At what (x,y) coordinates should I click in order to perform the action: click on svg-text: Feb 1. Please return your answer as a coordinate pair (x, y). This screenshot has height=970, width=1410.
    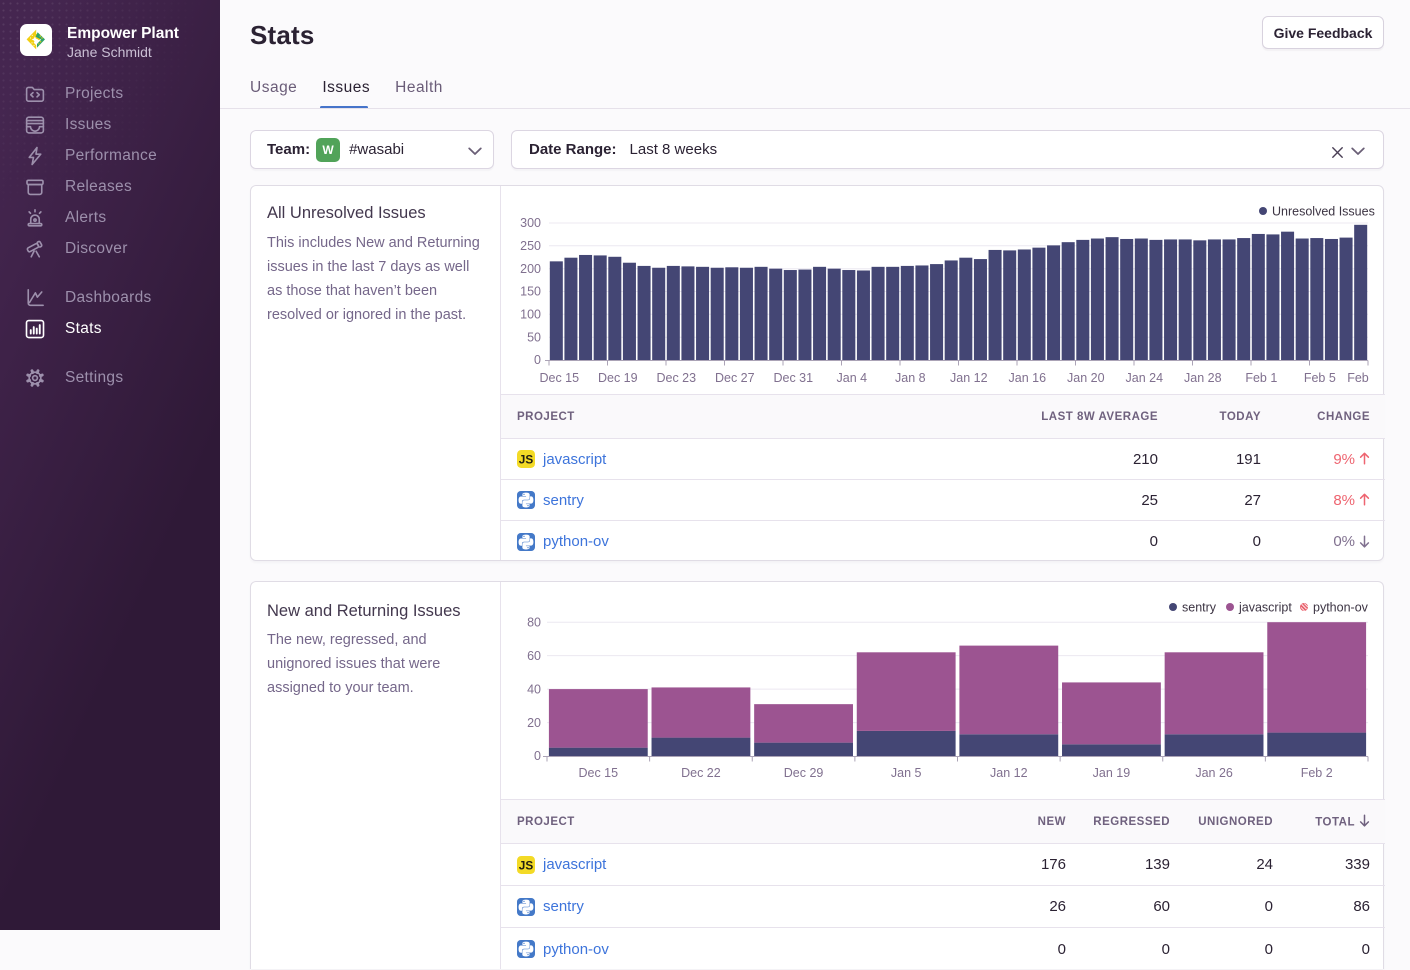
    Looking at the image, I should click on (1261, 378).